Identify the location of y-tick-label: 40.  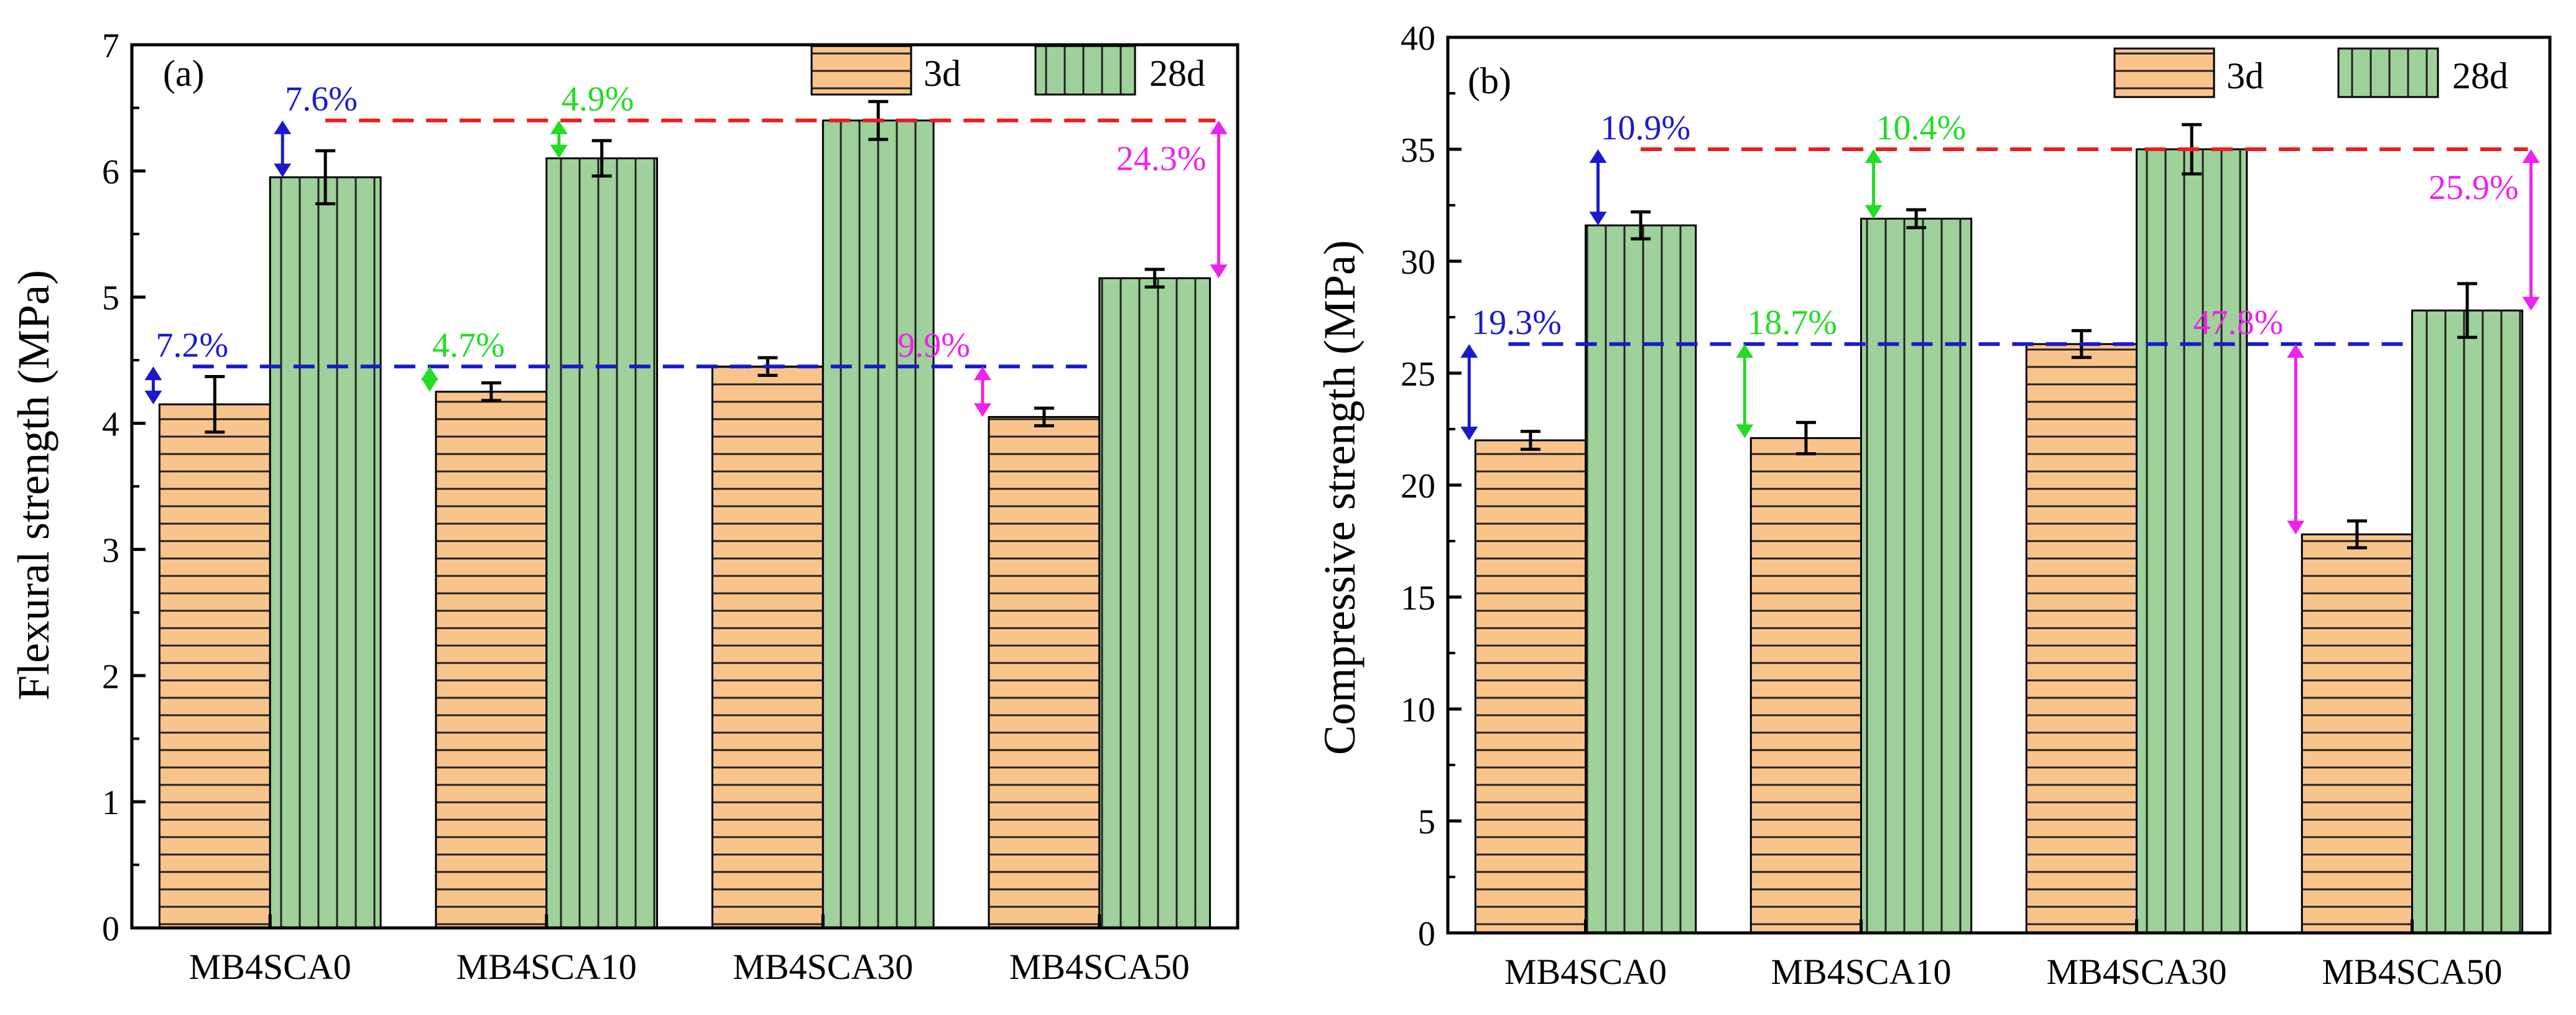
(1418, 38).